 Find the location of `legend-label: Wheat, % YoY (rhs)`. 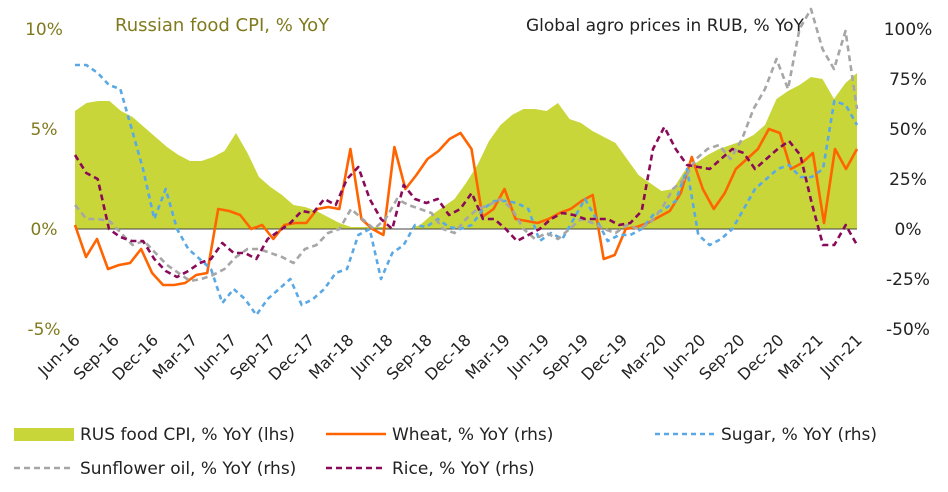

legend-label: Wheat, % YoY (rhs) is located at coordinates (472, 435).